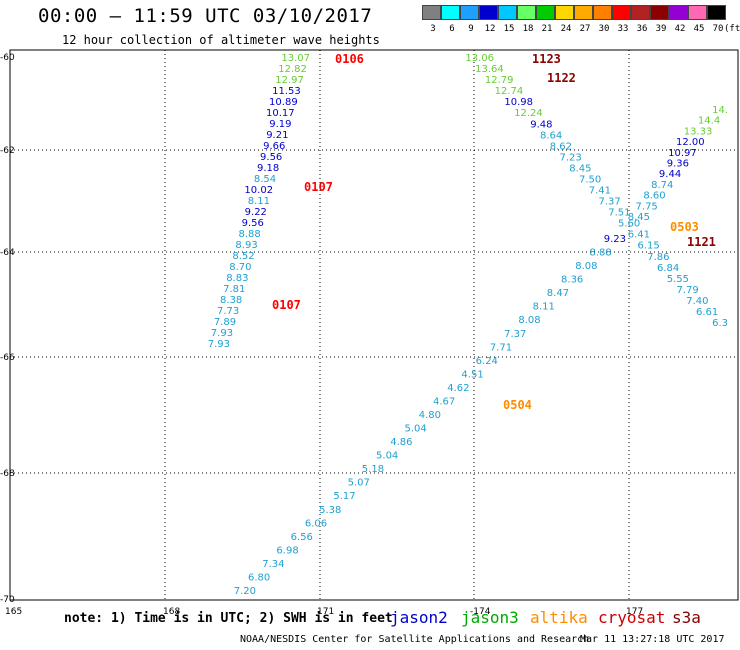 This screenshot has width=740, height=650. I want to click on wave-height-value: 7.51, so click(619, 213).